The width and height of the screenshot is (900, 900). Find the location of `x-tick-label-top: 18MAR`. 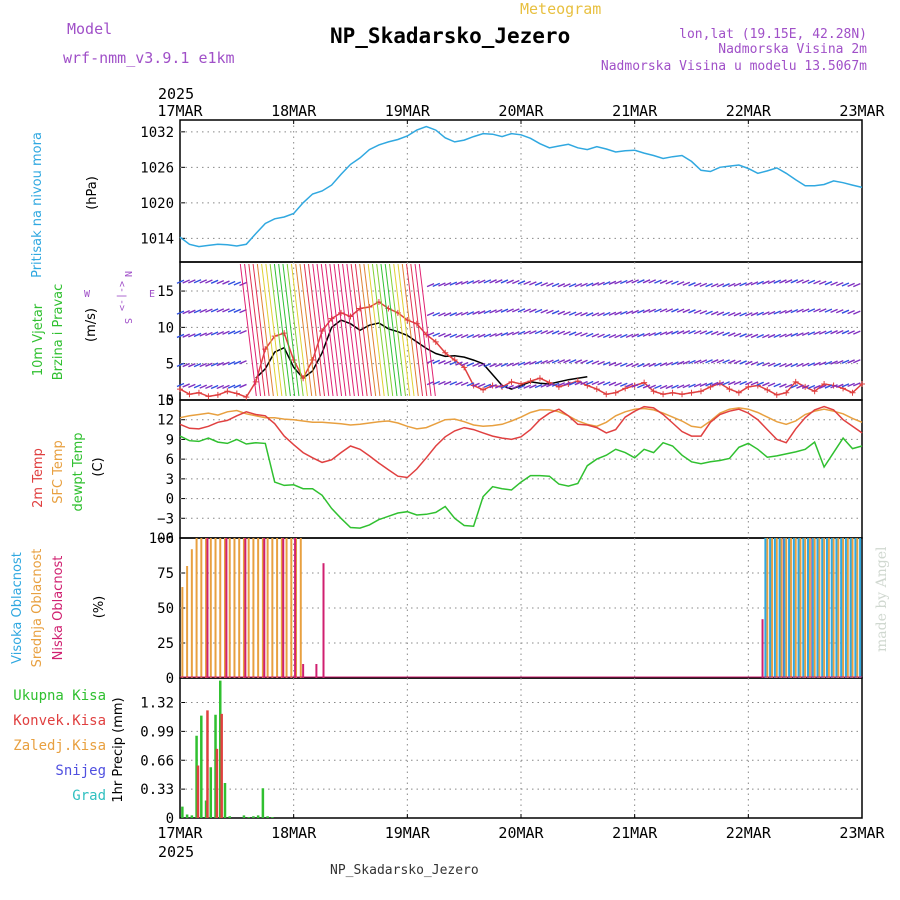

x-tick-label-top: 18MAR is located at coordinates (294, 111).